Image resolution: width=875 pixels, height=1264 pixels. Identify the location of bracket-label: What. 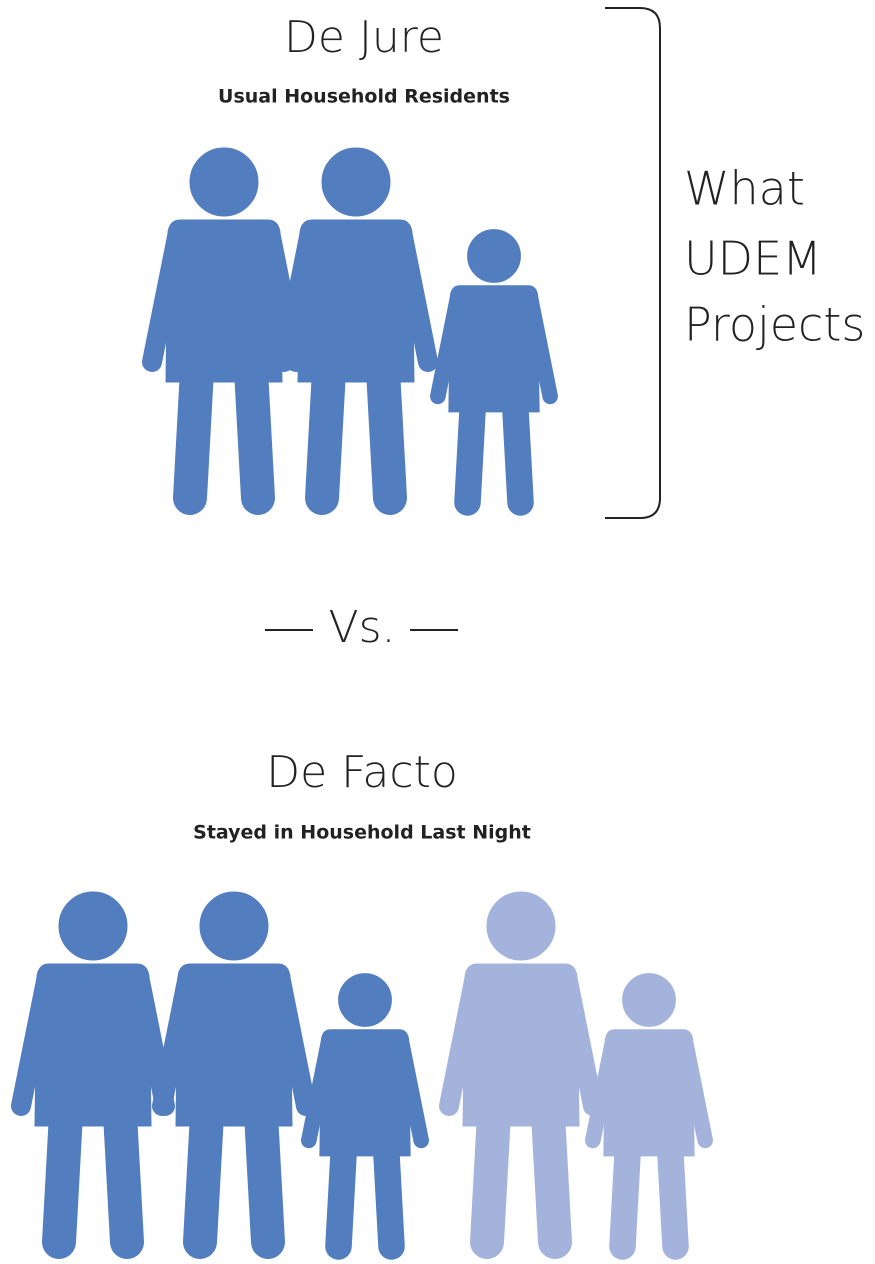
(744, 189).